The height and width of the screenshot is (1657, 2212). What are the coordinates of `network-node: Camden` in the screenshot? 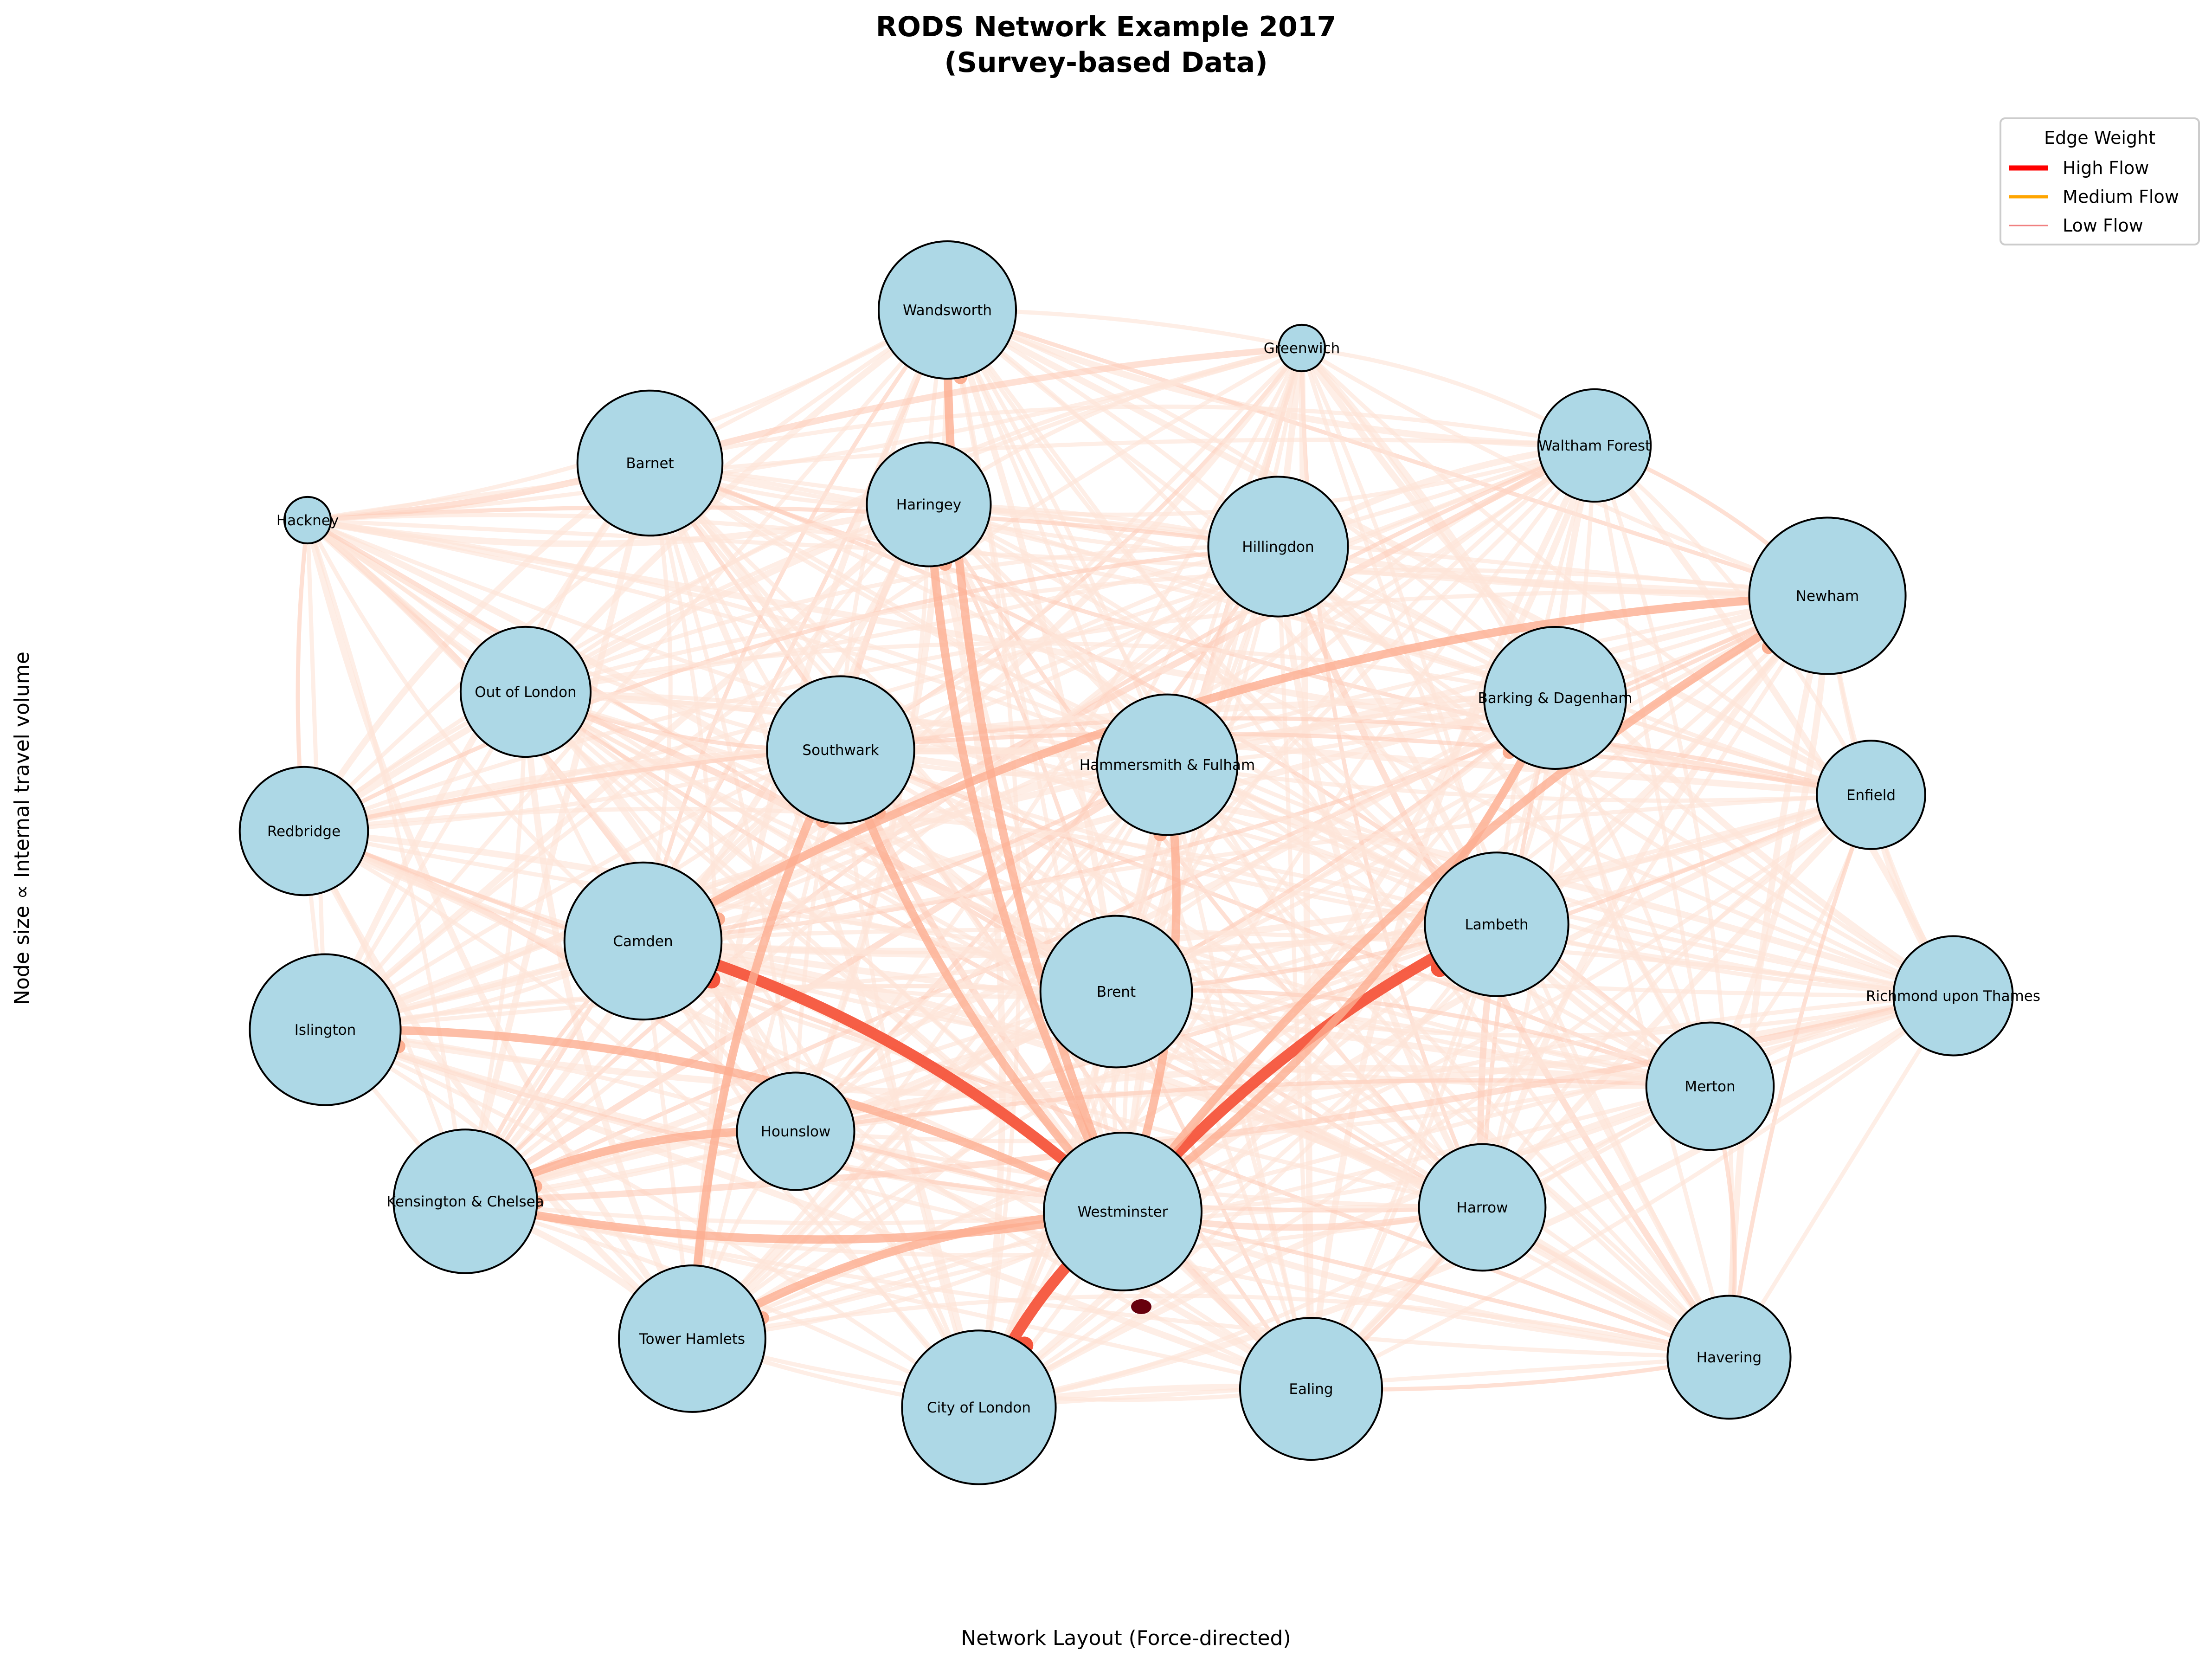 It's located at (643, 941).